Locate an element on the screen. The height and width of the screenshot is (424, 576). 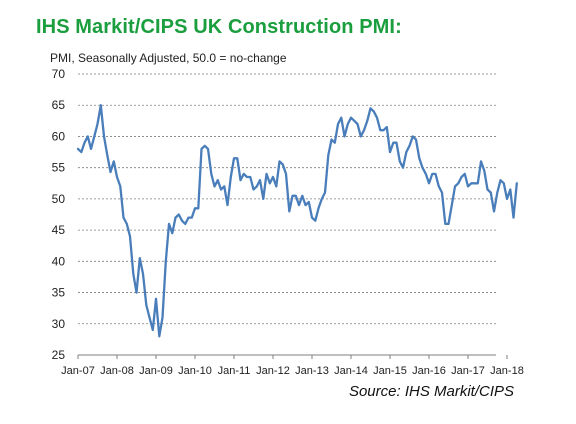
x-tick-label: Jan-12 is located at coordinates (273, 371).